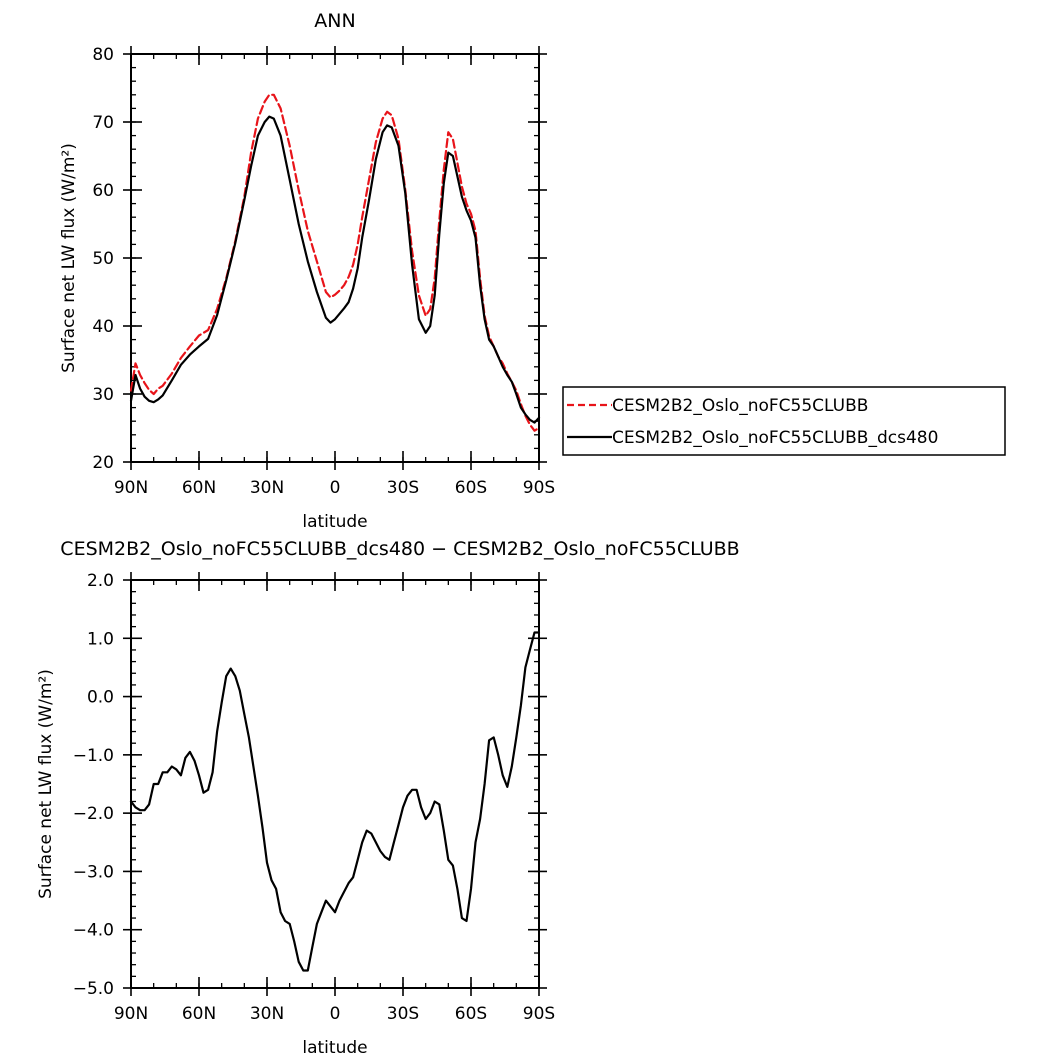  What do you see at coordinates (100, 698) in the screenshot?
I see `bottom-y-tick-label: 0.0` at bounding box center [100, 698].